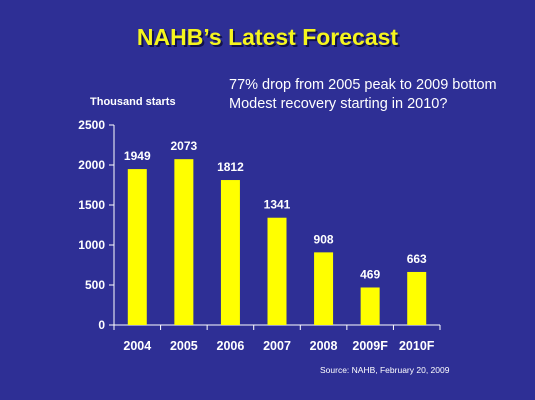 This screenshot has width=535, height=400. What do you see at coordinates (338, 104) in the screenshot?
I see `subtitle-line-2: Modest recovery starting in 2010?` at bounding box center [338, 104].